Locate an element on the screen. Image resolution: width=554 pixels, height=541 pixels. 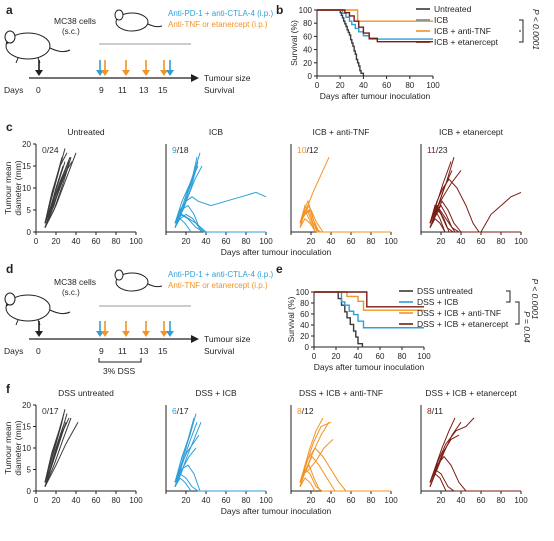
x-axis-label: Days after tumour inoculation is located at coordinates (375, 96).